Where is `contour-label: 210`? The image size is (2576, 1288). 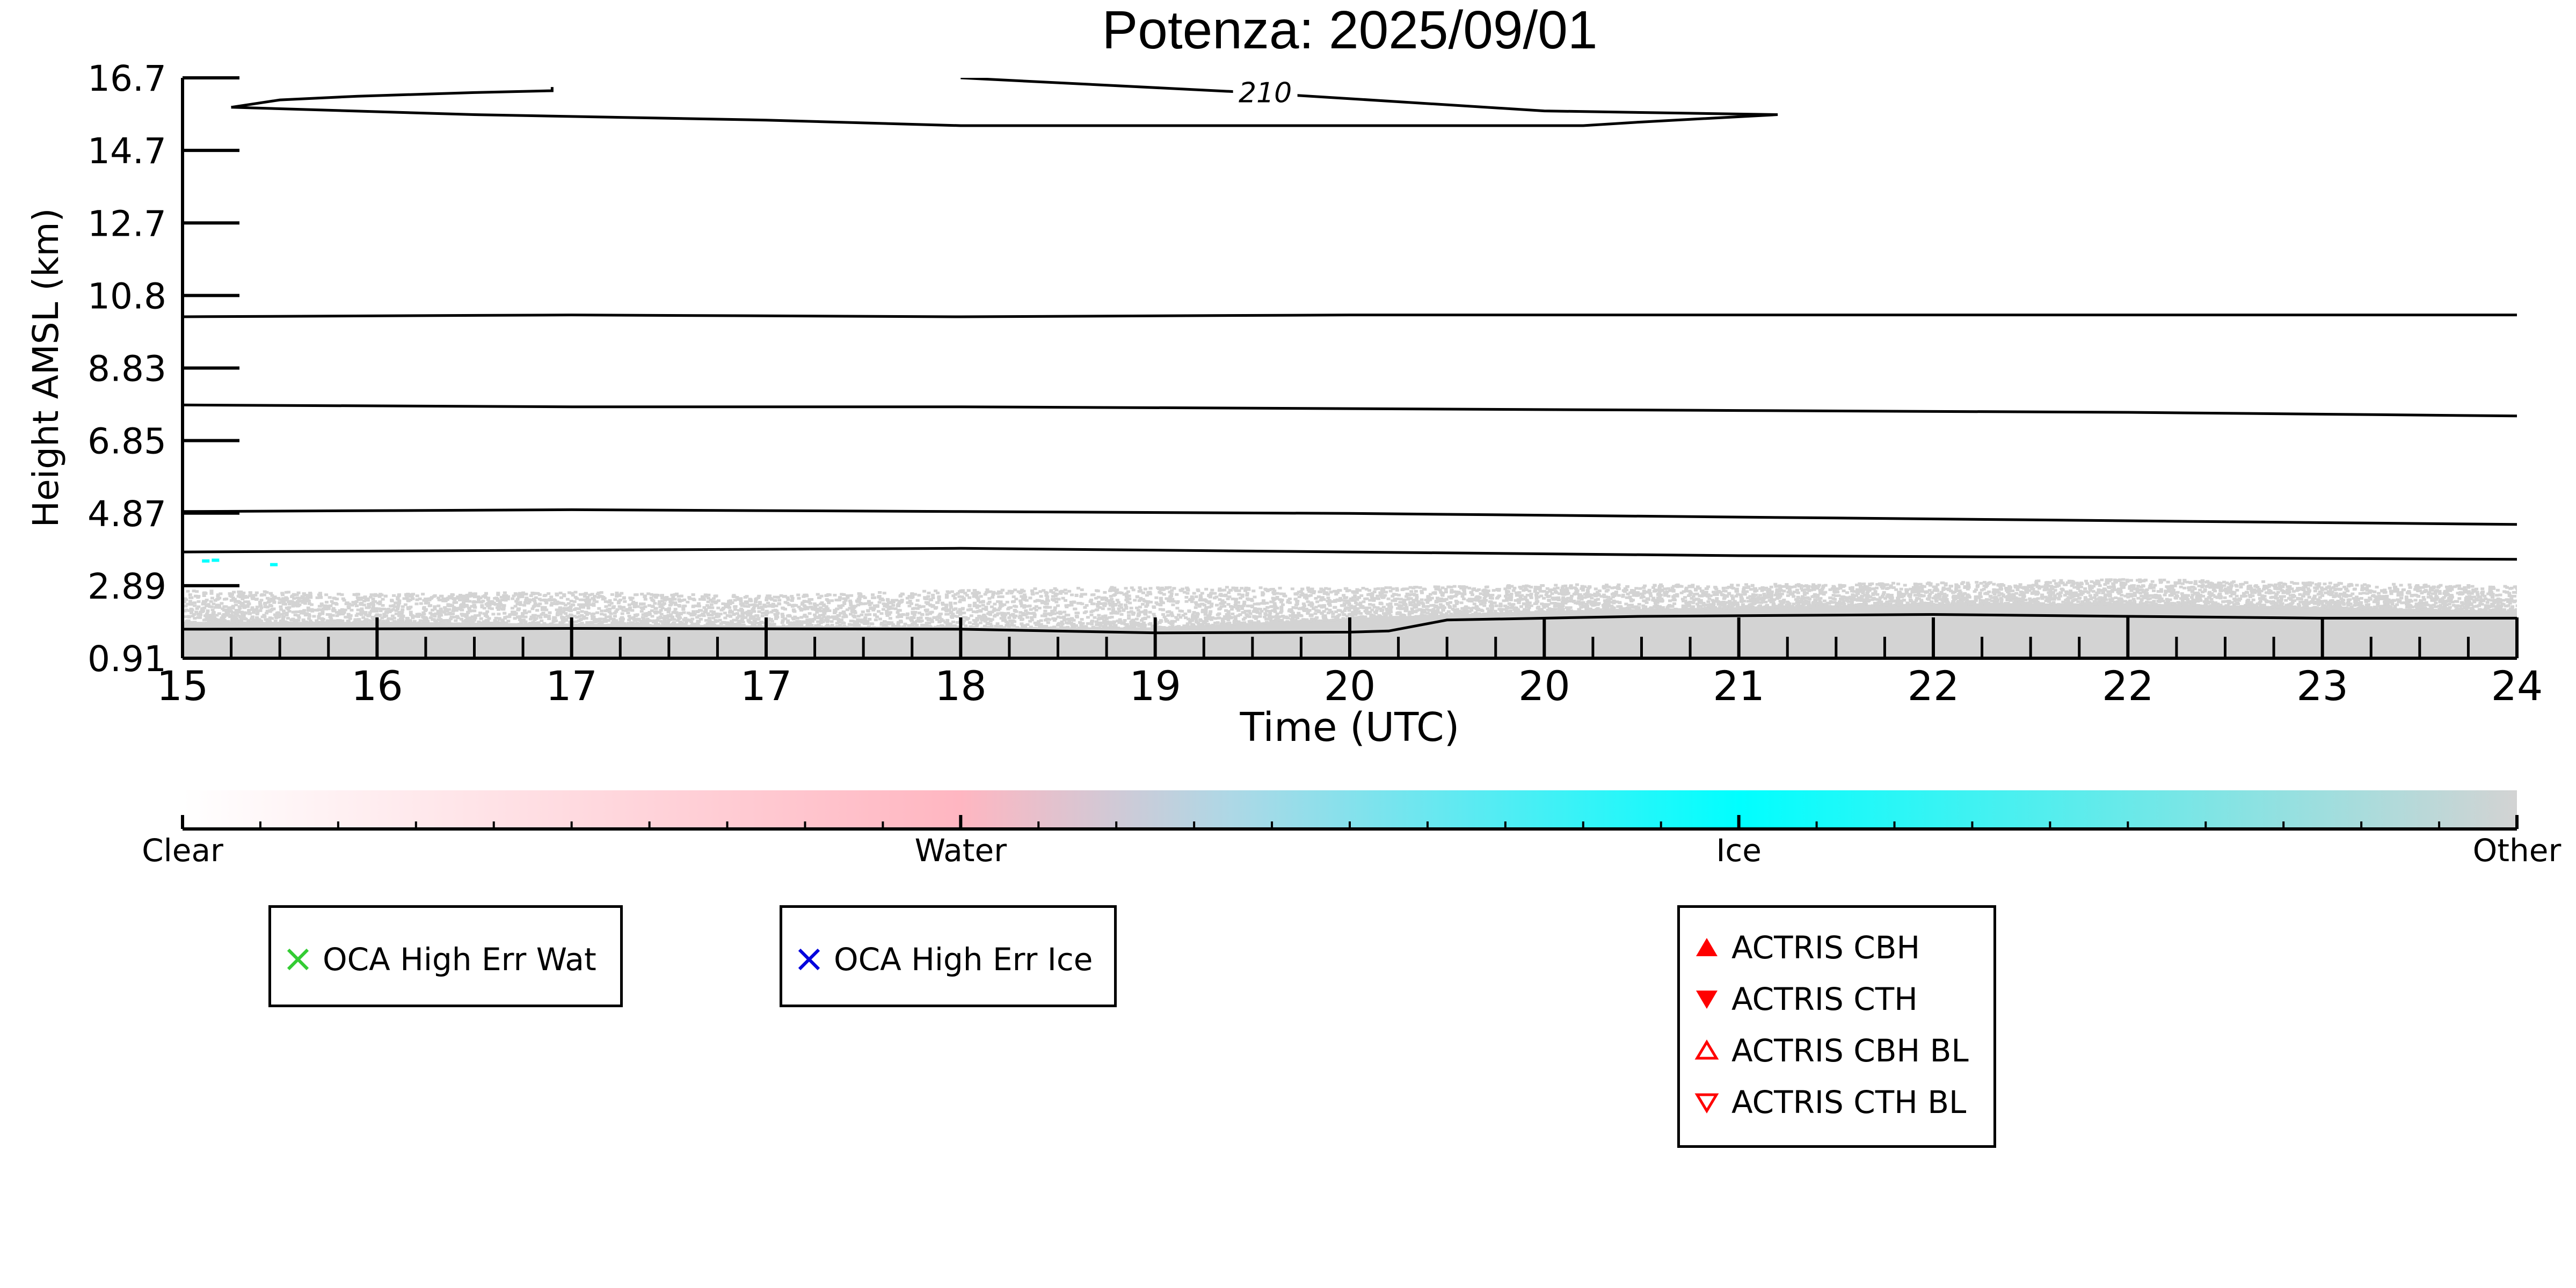 contour-label: 210 is located at coordinates (1265, 93).